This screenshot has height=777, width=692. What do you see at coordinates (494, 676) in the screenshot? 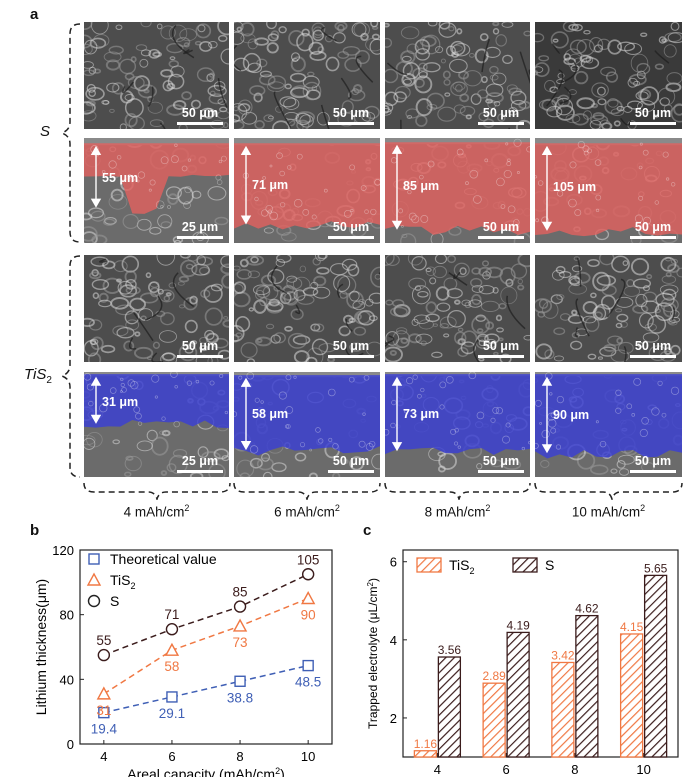
I see `bar-value-label: 2.89` at bounding box center [494, 676].